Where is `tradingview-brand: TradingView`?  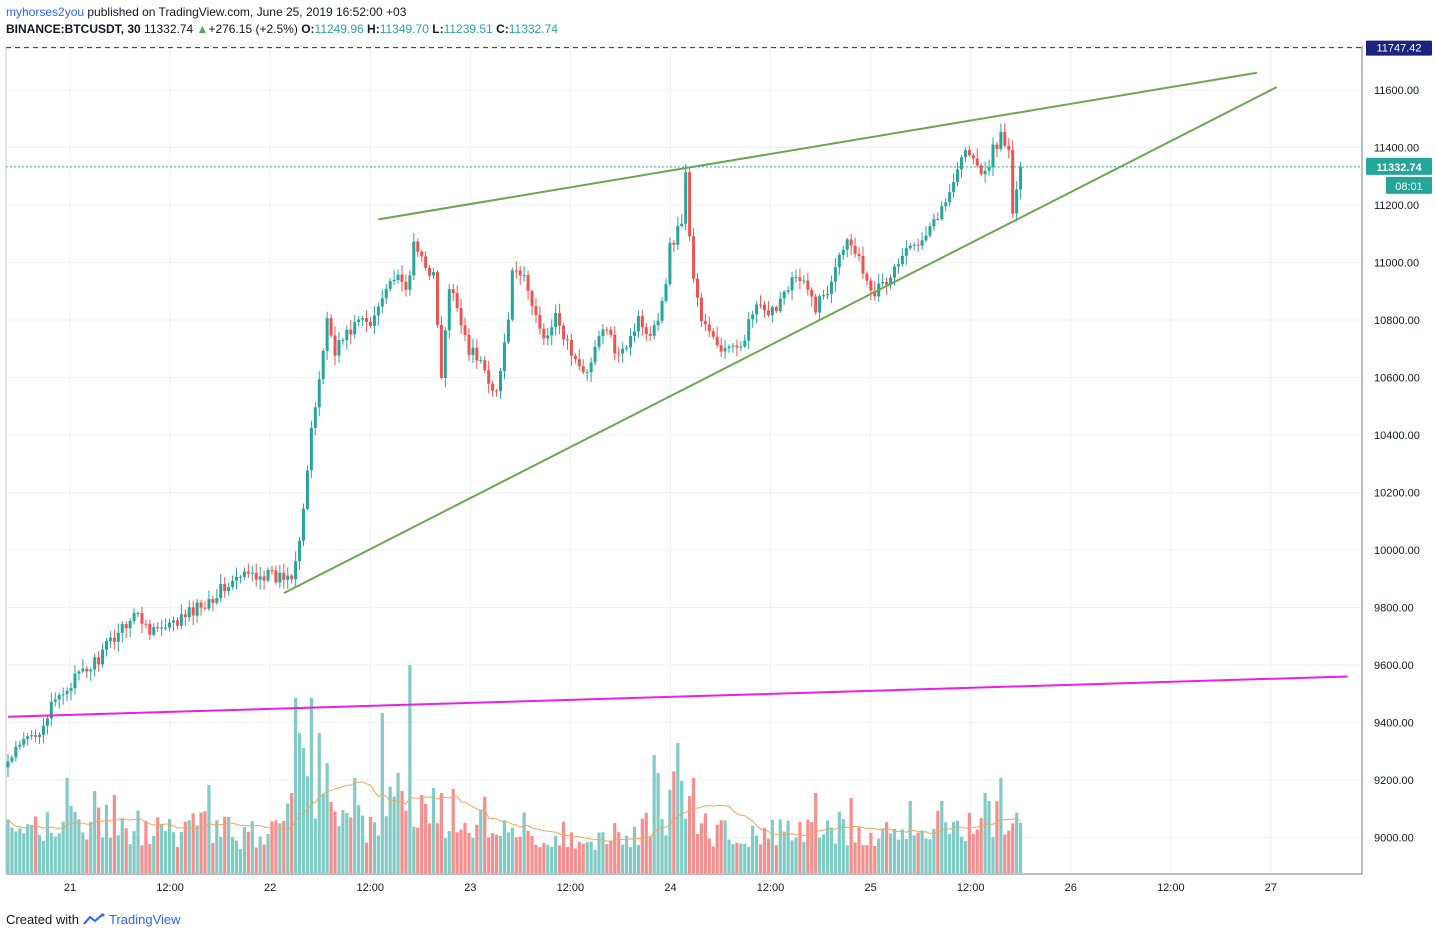
tradingview-brand: TradingView is located at coordinates (144, 919).